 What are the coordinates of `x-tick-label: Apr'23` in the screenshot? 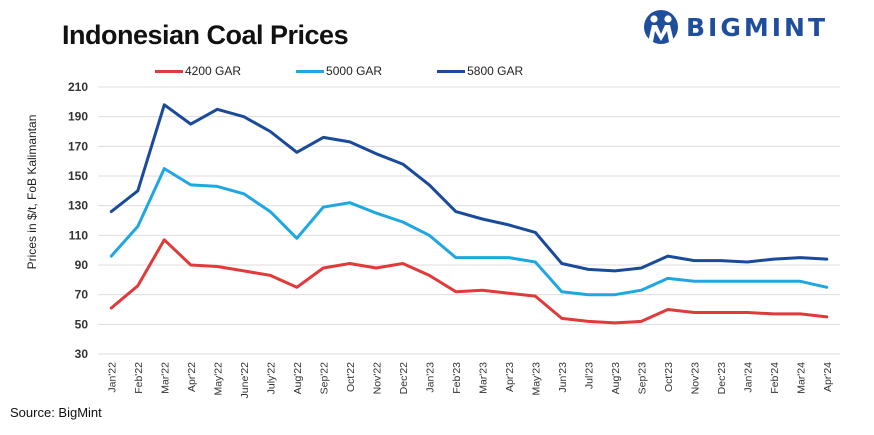 It's located at (510, 377).